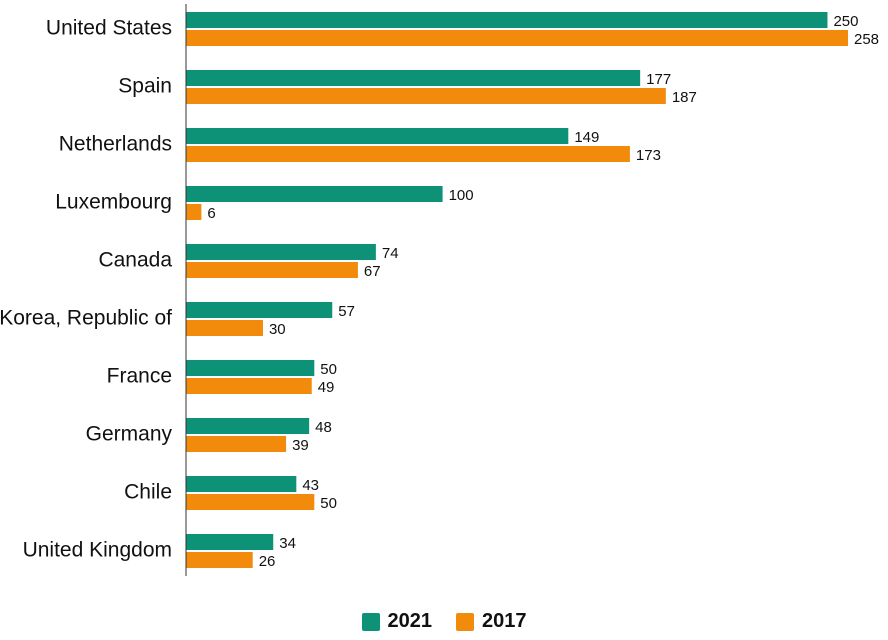 The width and height of the screenshot is (888, 640). What do you see at coordinates (267, 561) in the screenshot?
I see `value-label-2017-united-kingdom: 26` at bounding box center [267, 561].